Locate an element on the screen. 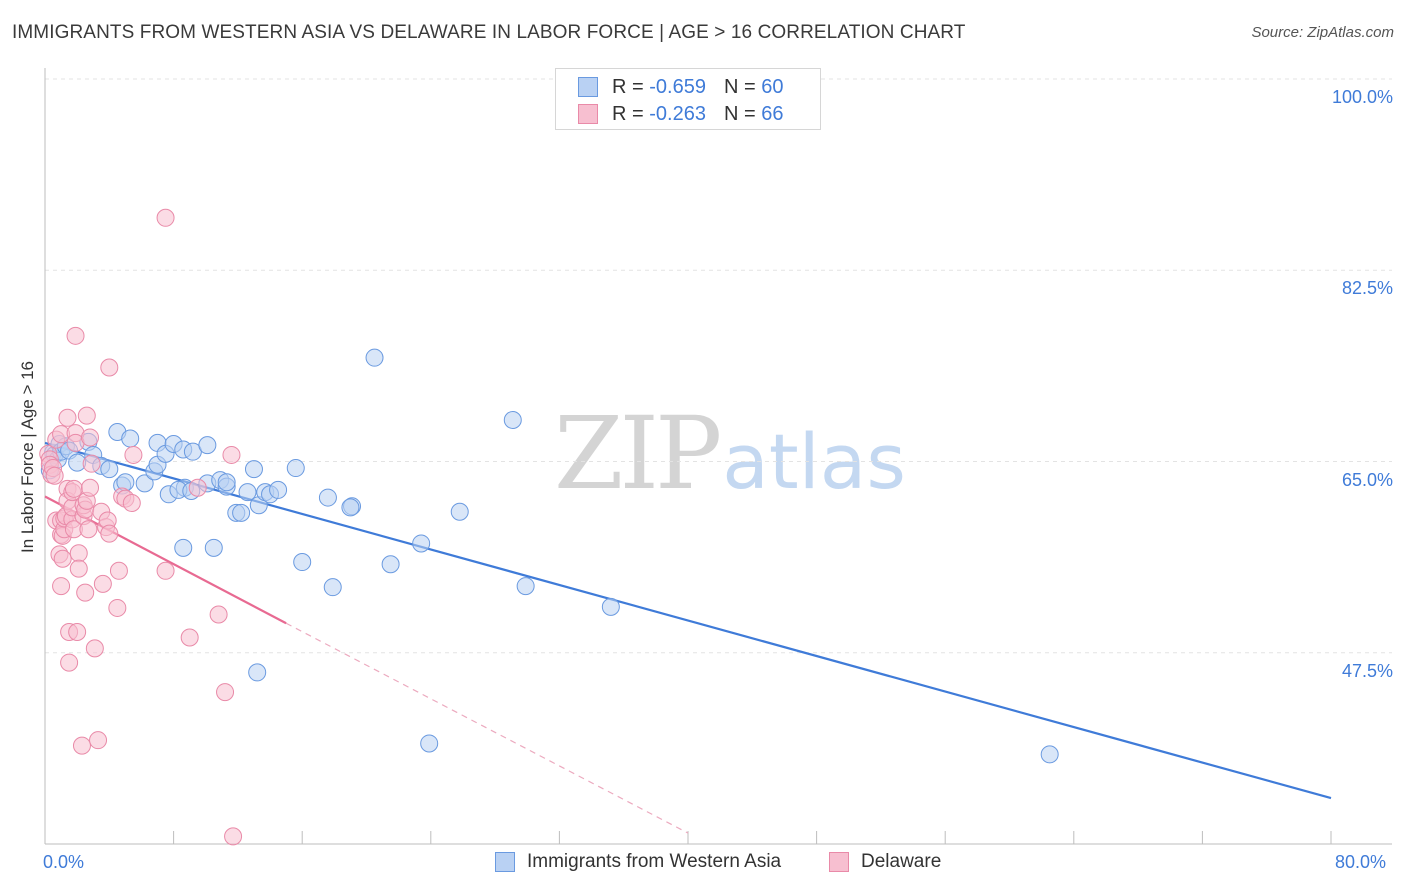  legend-r-value: -0.263 is located at coordinates (677, 113).